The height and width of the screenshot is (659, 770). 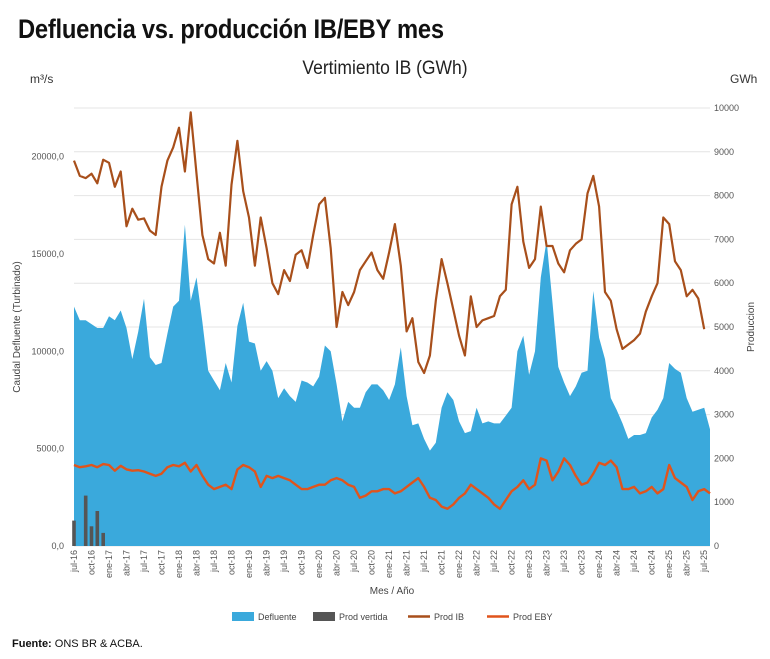 What do you see at coordinates (243, 616) in the screenshot?
I see `legend-swatch-defluente` at bounding box center [243, 616].